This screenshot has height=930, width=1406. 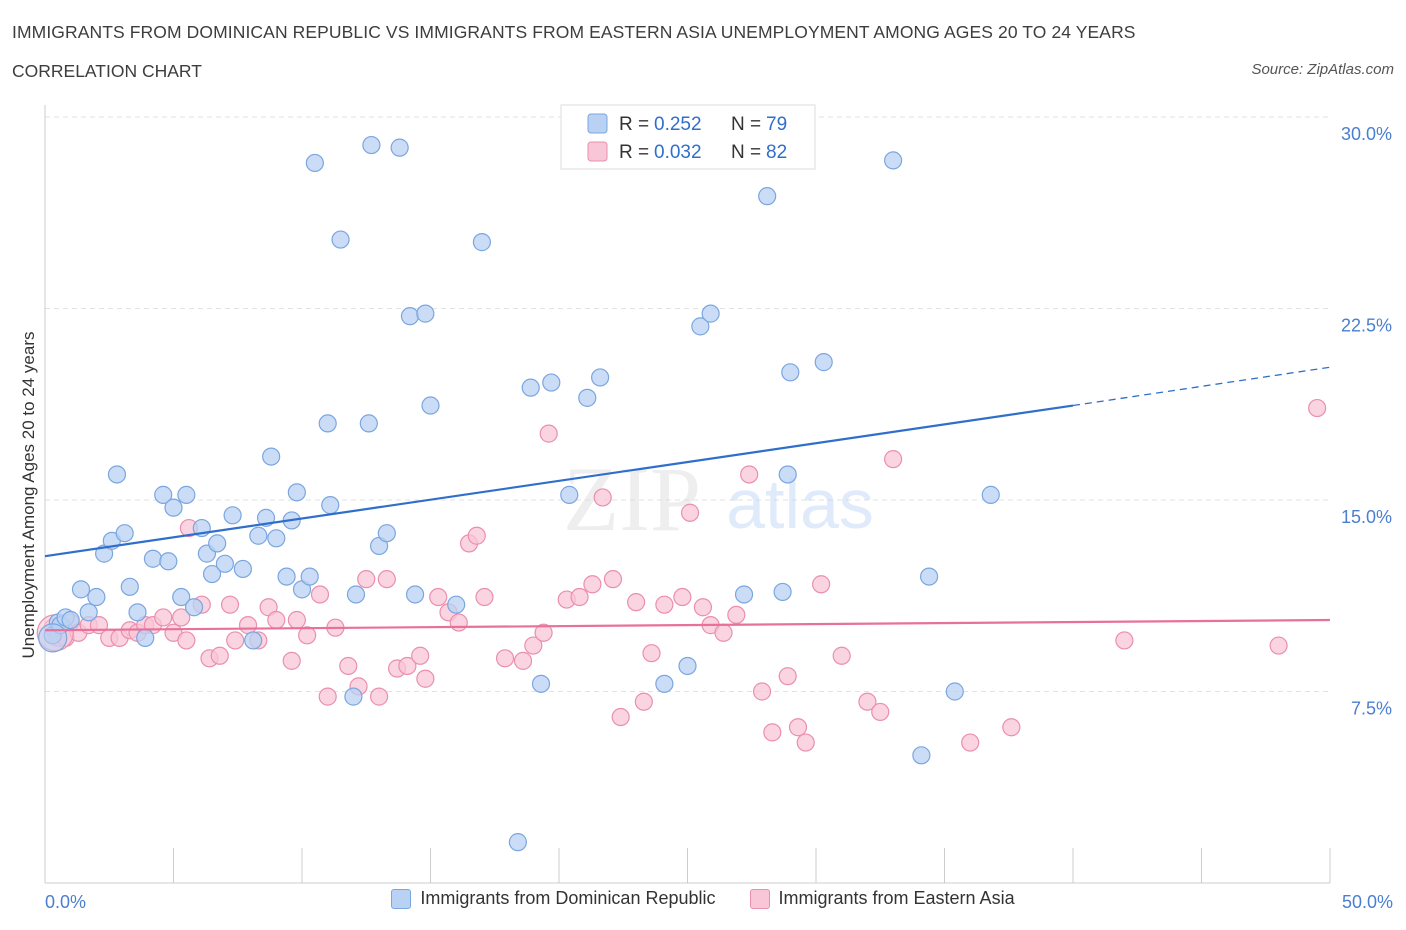 I want to click on trend-line-dominican-republic-extension, so click(x=1201, y=386).